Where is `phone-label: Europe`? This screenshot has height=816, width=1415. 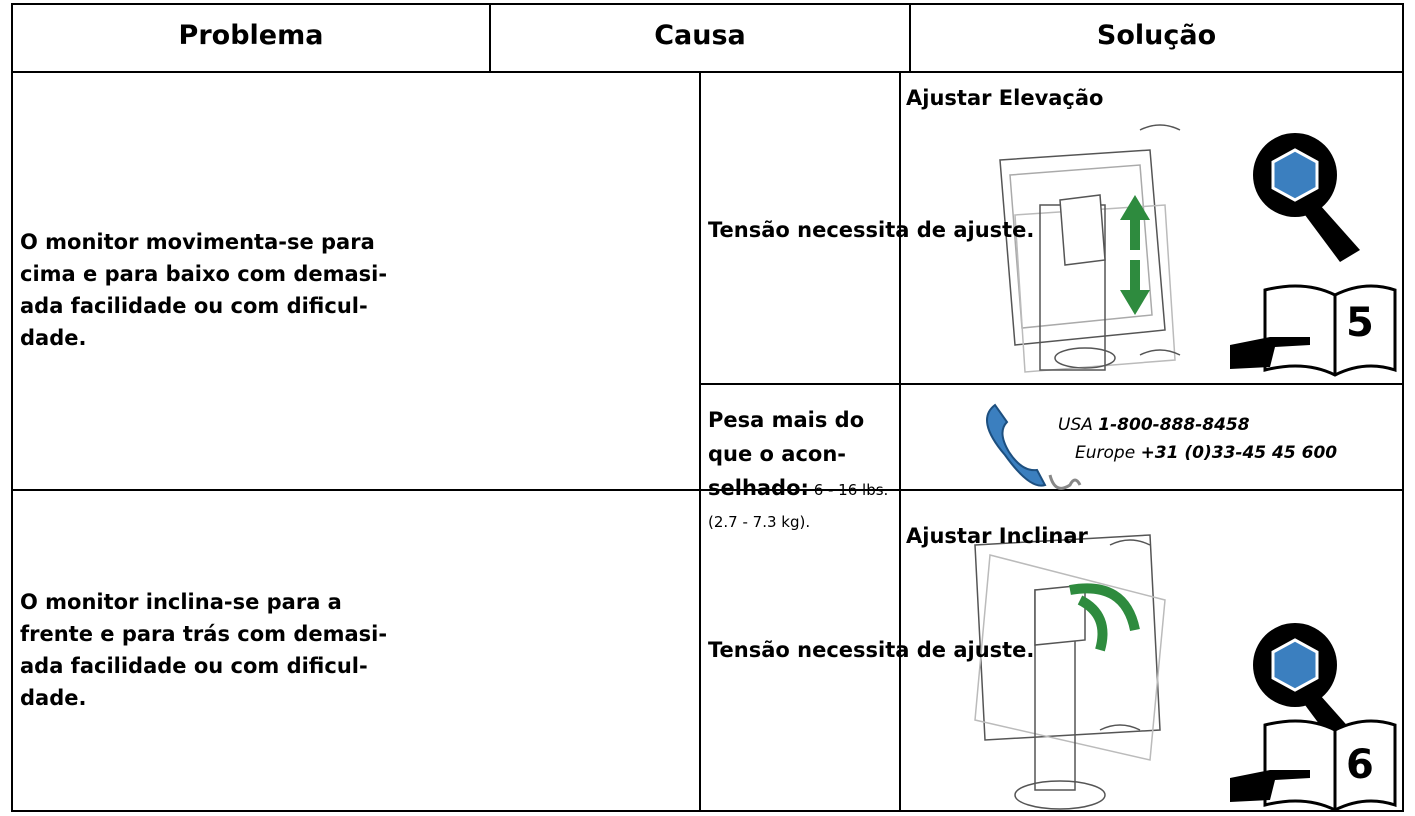 phone-label: Europe is located at coordinates (1105, 453).